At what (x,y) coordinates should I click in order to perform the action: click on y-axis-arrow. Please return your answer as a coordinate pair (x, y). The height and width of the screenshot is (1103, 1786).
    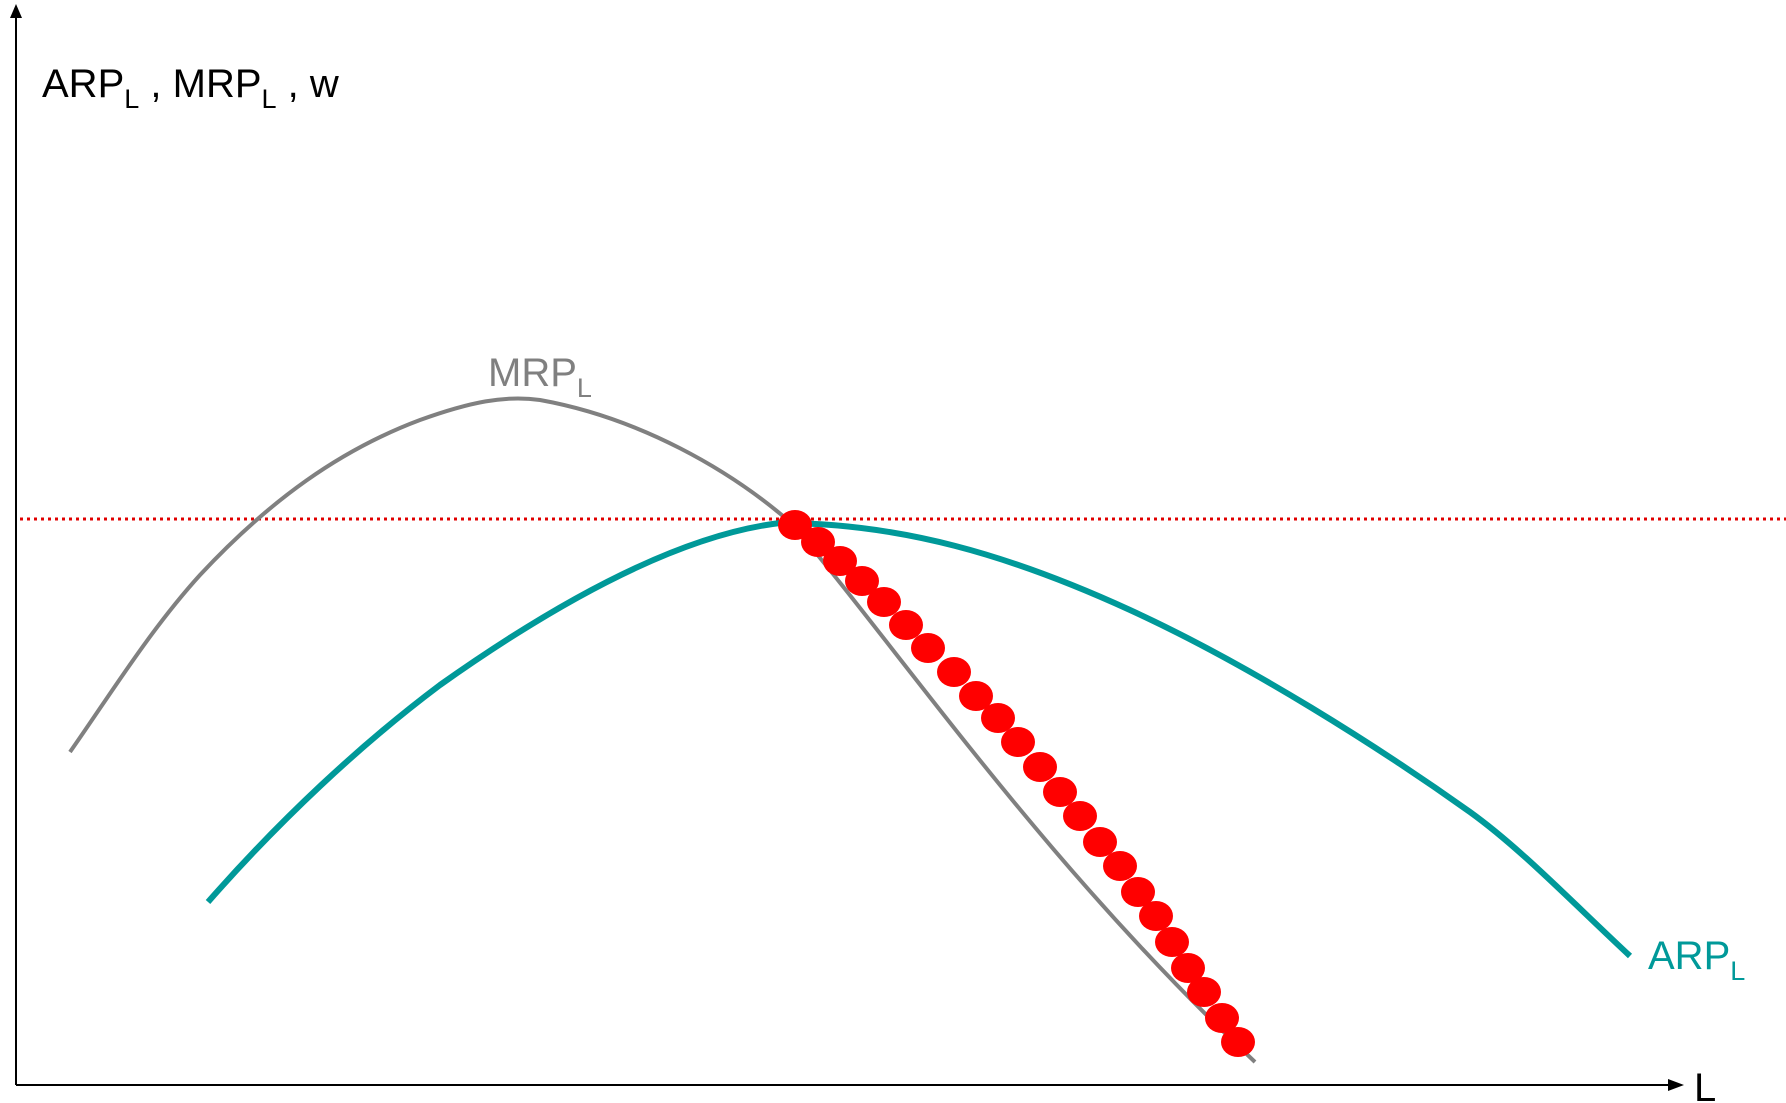
    Looking at the image, I should click on (16, 11).